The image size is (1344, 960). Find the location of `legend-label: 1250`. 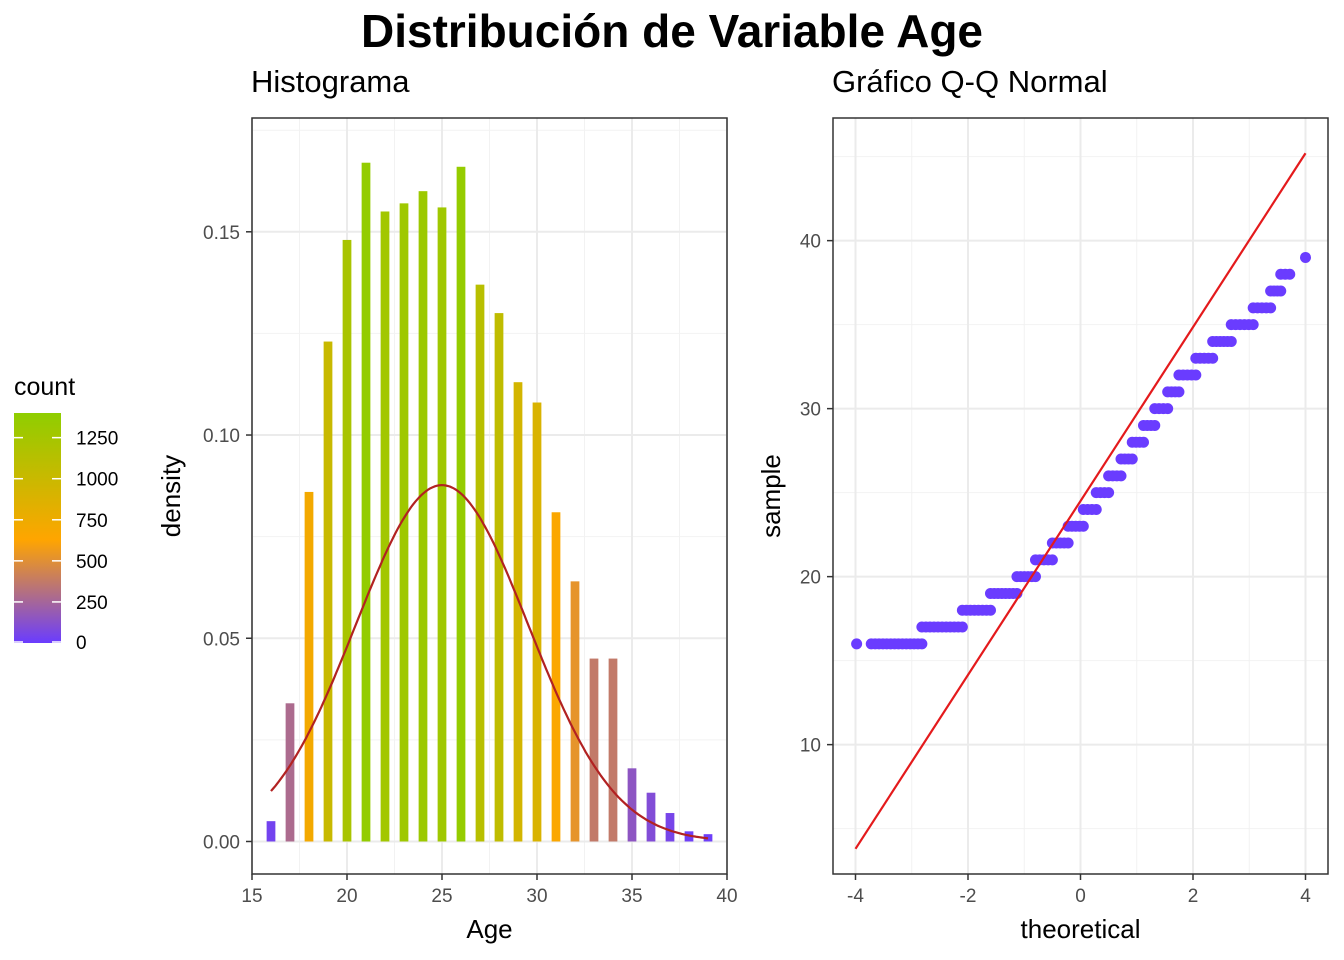

legend-label: 1250 is located at coordinates (97, 439).